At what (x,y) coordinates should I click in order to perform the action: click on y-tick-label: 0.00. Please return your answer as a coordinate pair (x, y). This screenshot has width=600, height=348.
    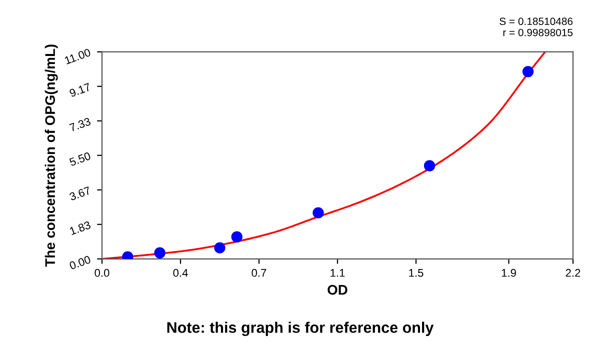
    Looking at the image, I should click on (80, 262).